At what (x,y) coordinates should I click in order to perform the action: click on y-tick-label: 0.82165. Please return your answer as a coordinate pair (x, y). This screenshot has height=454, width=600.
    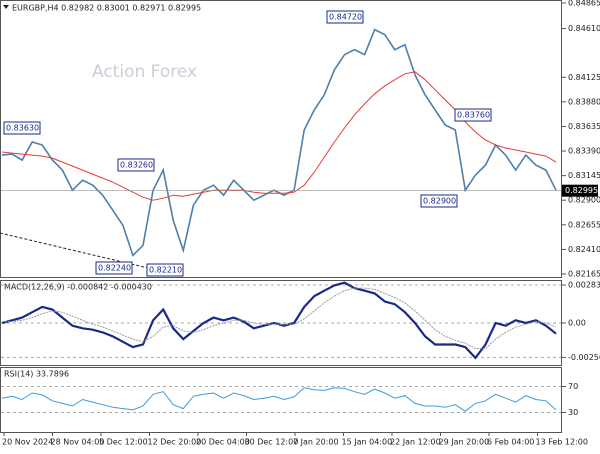
    Looking at the image, I should click on (584, 273).